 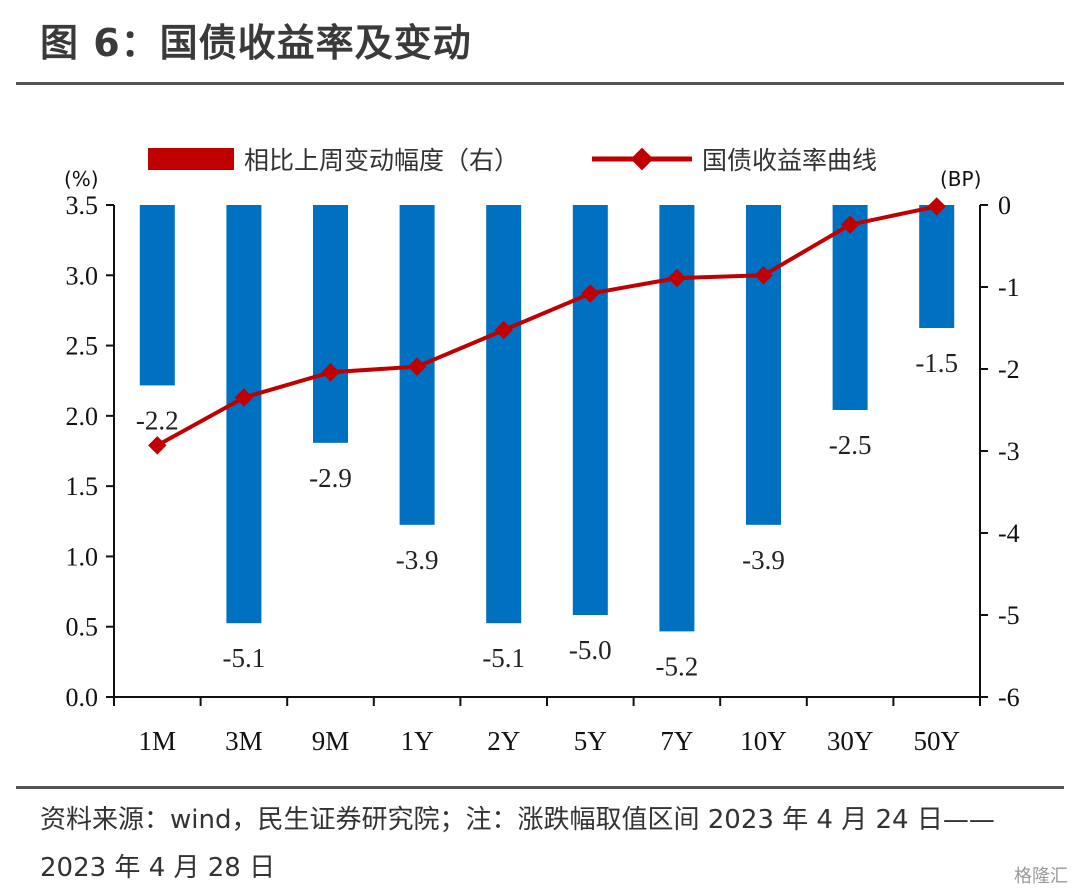 I want to click on x-label-10Y: 10Y, so click(x=763, y=741).